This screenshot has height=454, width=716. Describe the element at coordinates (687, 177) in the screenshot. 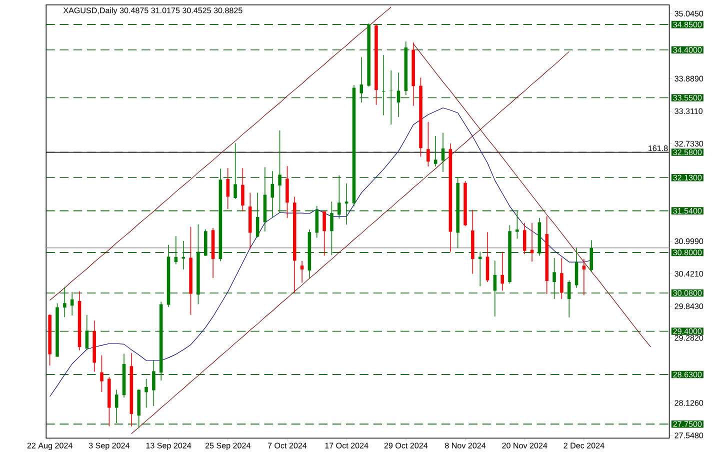

I see `ref-line-label: 32.1300` at that location.